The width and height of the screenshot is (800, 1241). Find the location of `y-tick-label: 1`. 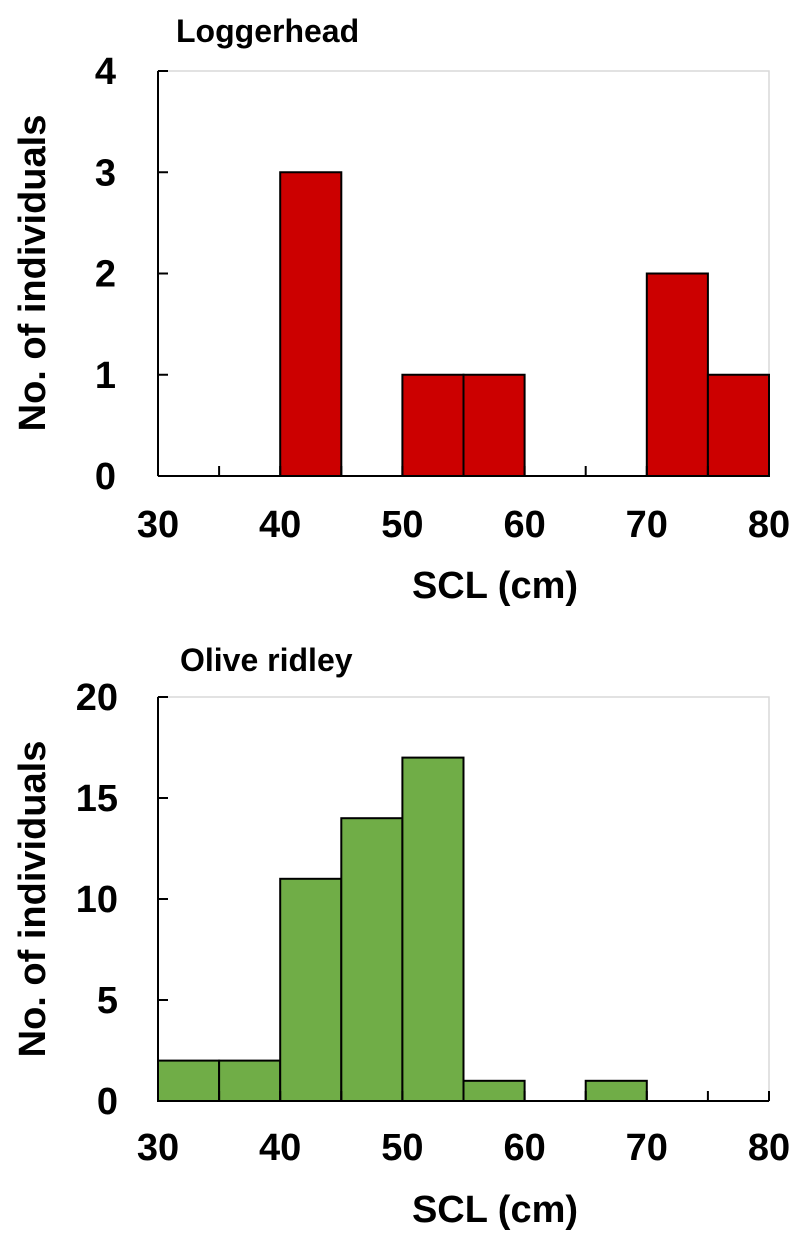

y-tick-label: 1 is located at coordinates (105, 376).